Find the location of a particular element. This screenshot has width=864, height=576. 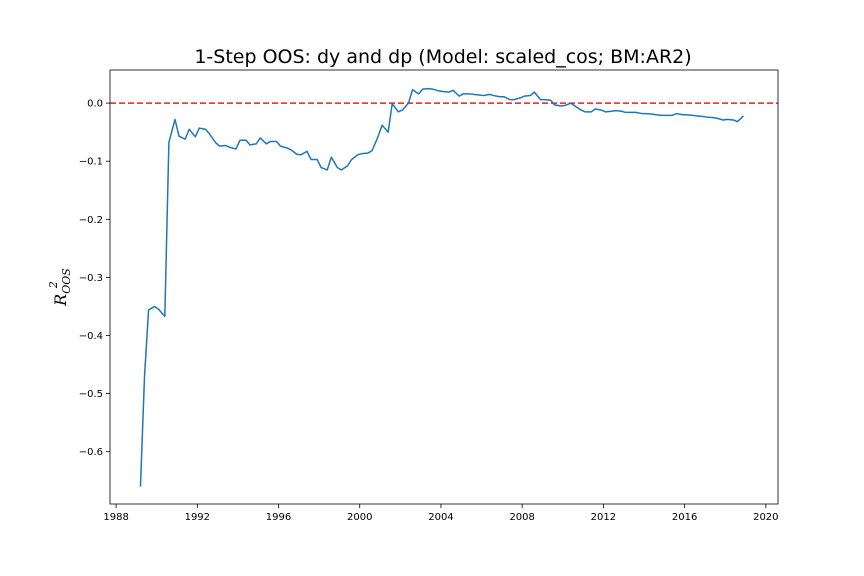

y-axis-label: ROOS2 is located at coordinates (60, 287).